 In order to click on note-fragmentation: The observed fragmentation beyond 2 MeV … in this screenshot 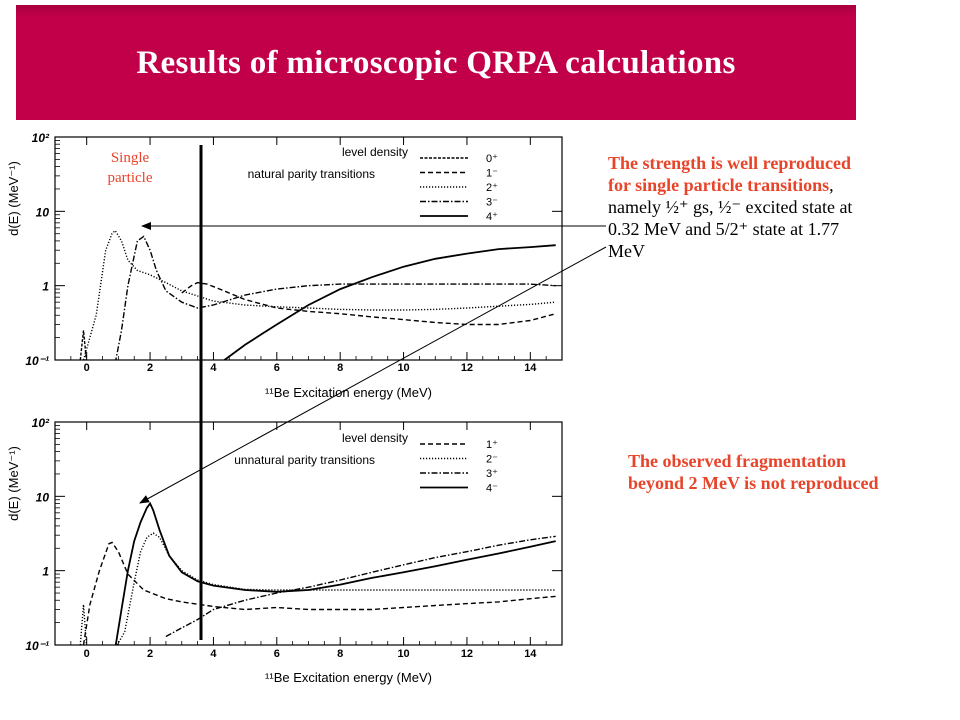, I will do `click(753, 472)`.